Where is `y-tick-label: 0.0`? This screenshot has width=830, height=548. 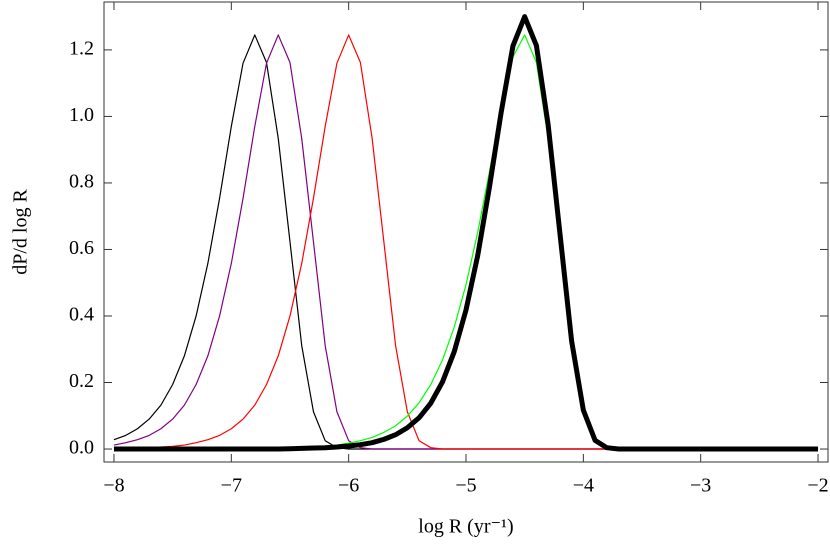 y-tick-label: 0.0 is located at coordinates (81, 448).